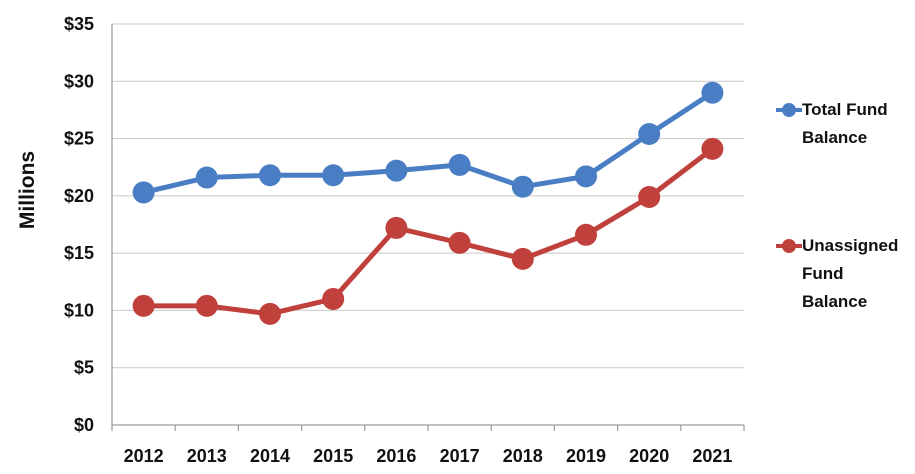  I want to click on x-tick-label: 2017, so click(460, 456).